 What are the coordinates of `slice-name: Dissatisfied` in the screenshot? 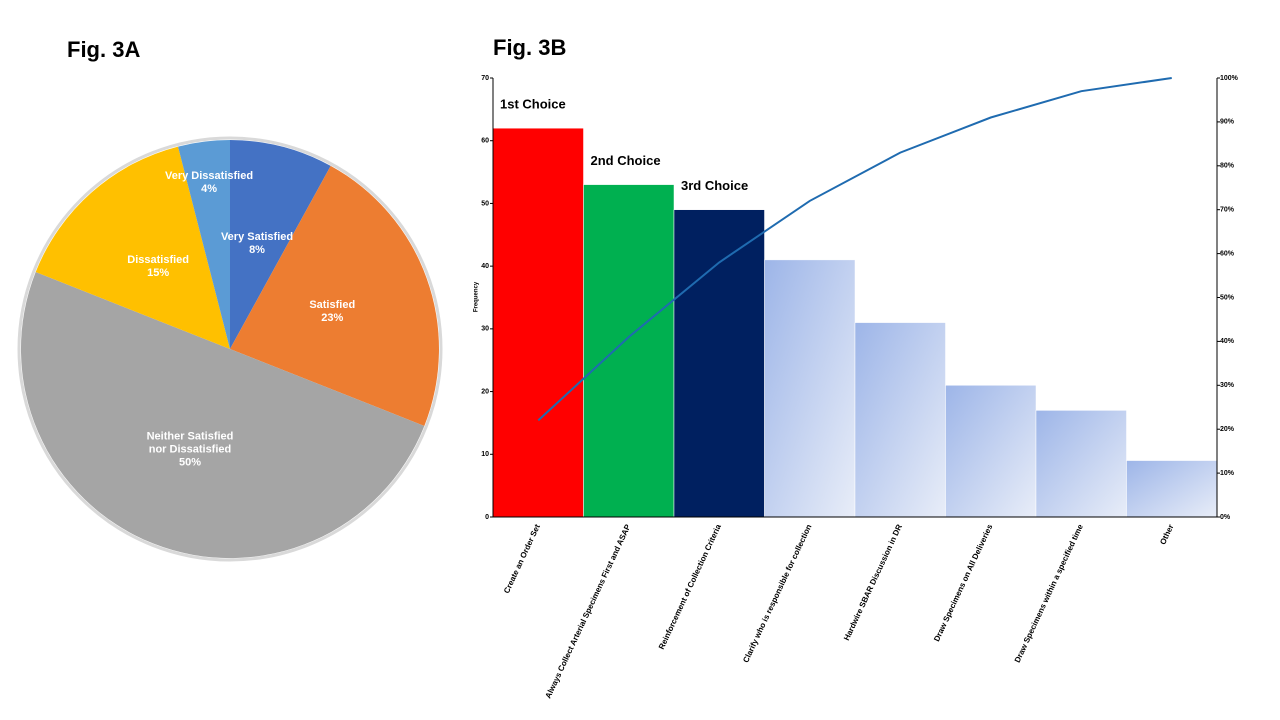 It's located at (158, 260).